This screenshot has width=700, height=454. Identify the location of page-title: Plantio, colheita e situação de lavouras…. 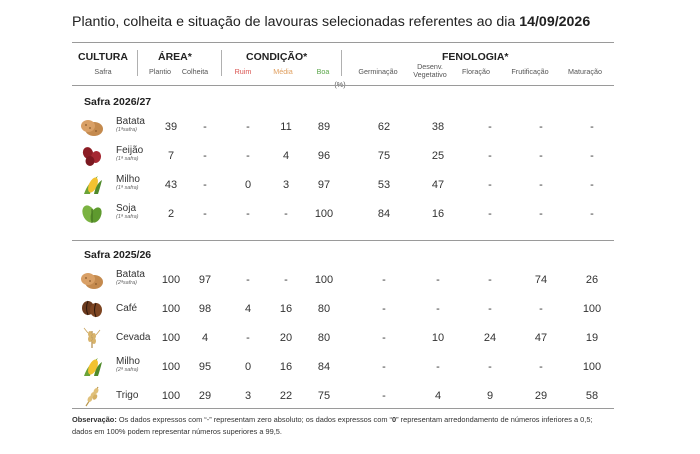
(331, 22).